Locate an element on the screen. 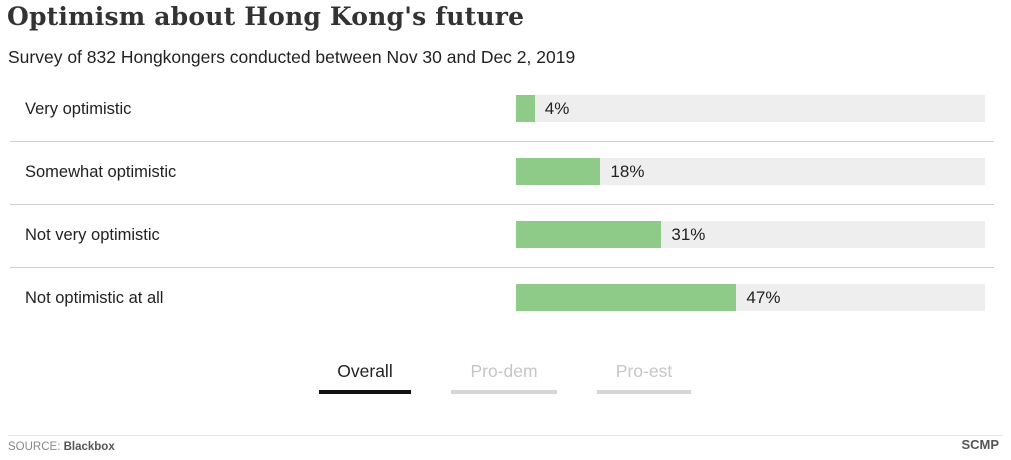 The image size is (1011, 460). bar-row: Somewhat optimistic 18% is located at coordinates (502, 172).